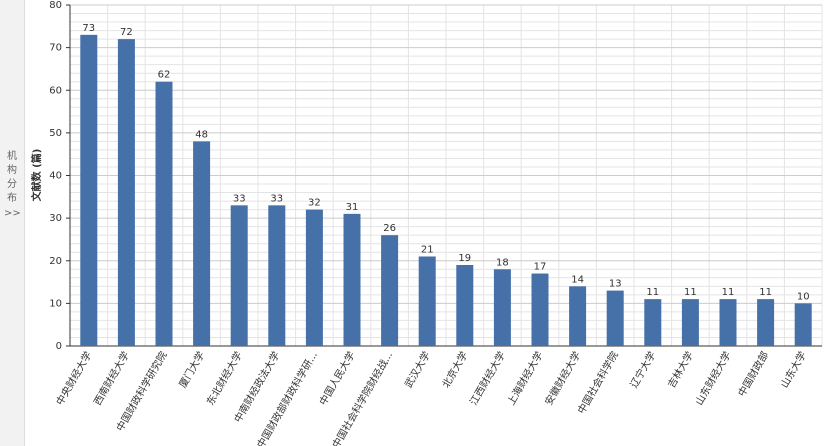 The width and height of the screenshot is (830, 446). I want to click on data-label: 48, so click(201, 134).